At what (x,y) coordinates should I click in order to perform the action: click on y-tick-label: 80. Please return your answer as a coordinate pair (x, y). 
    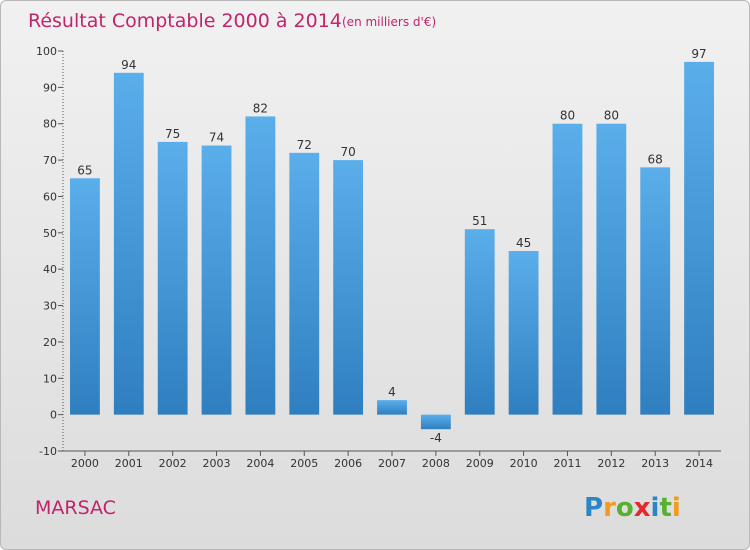
    Looking at the image, I should click on (50, 124).